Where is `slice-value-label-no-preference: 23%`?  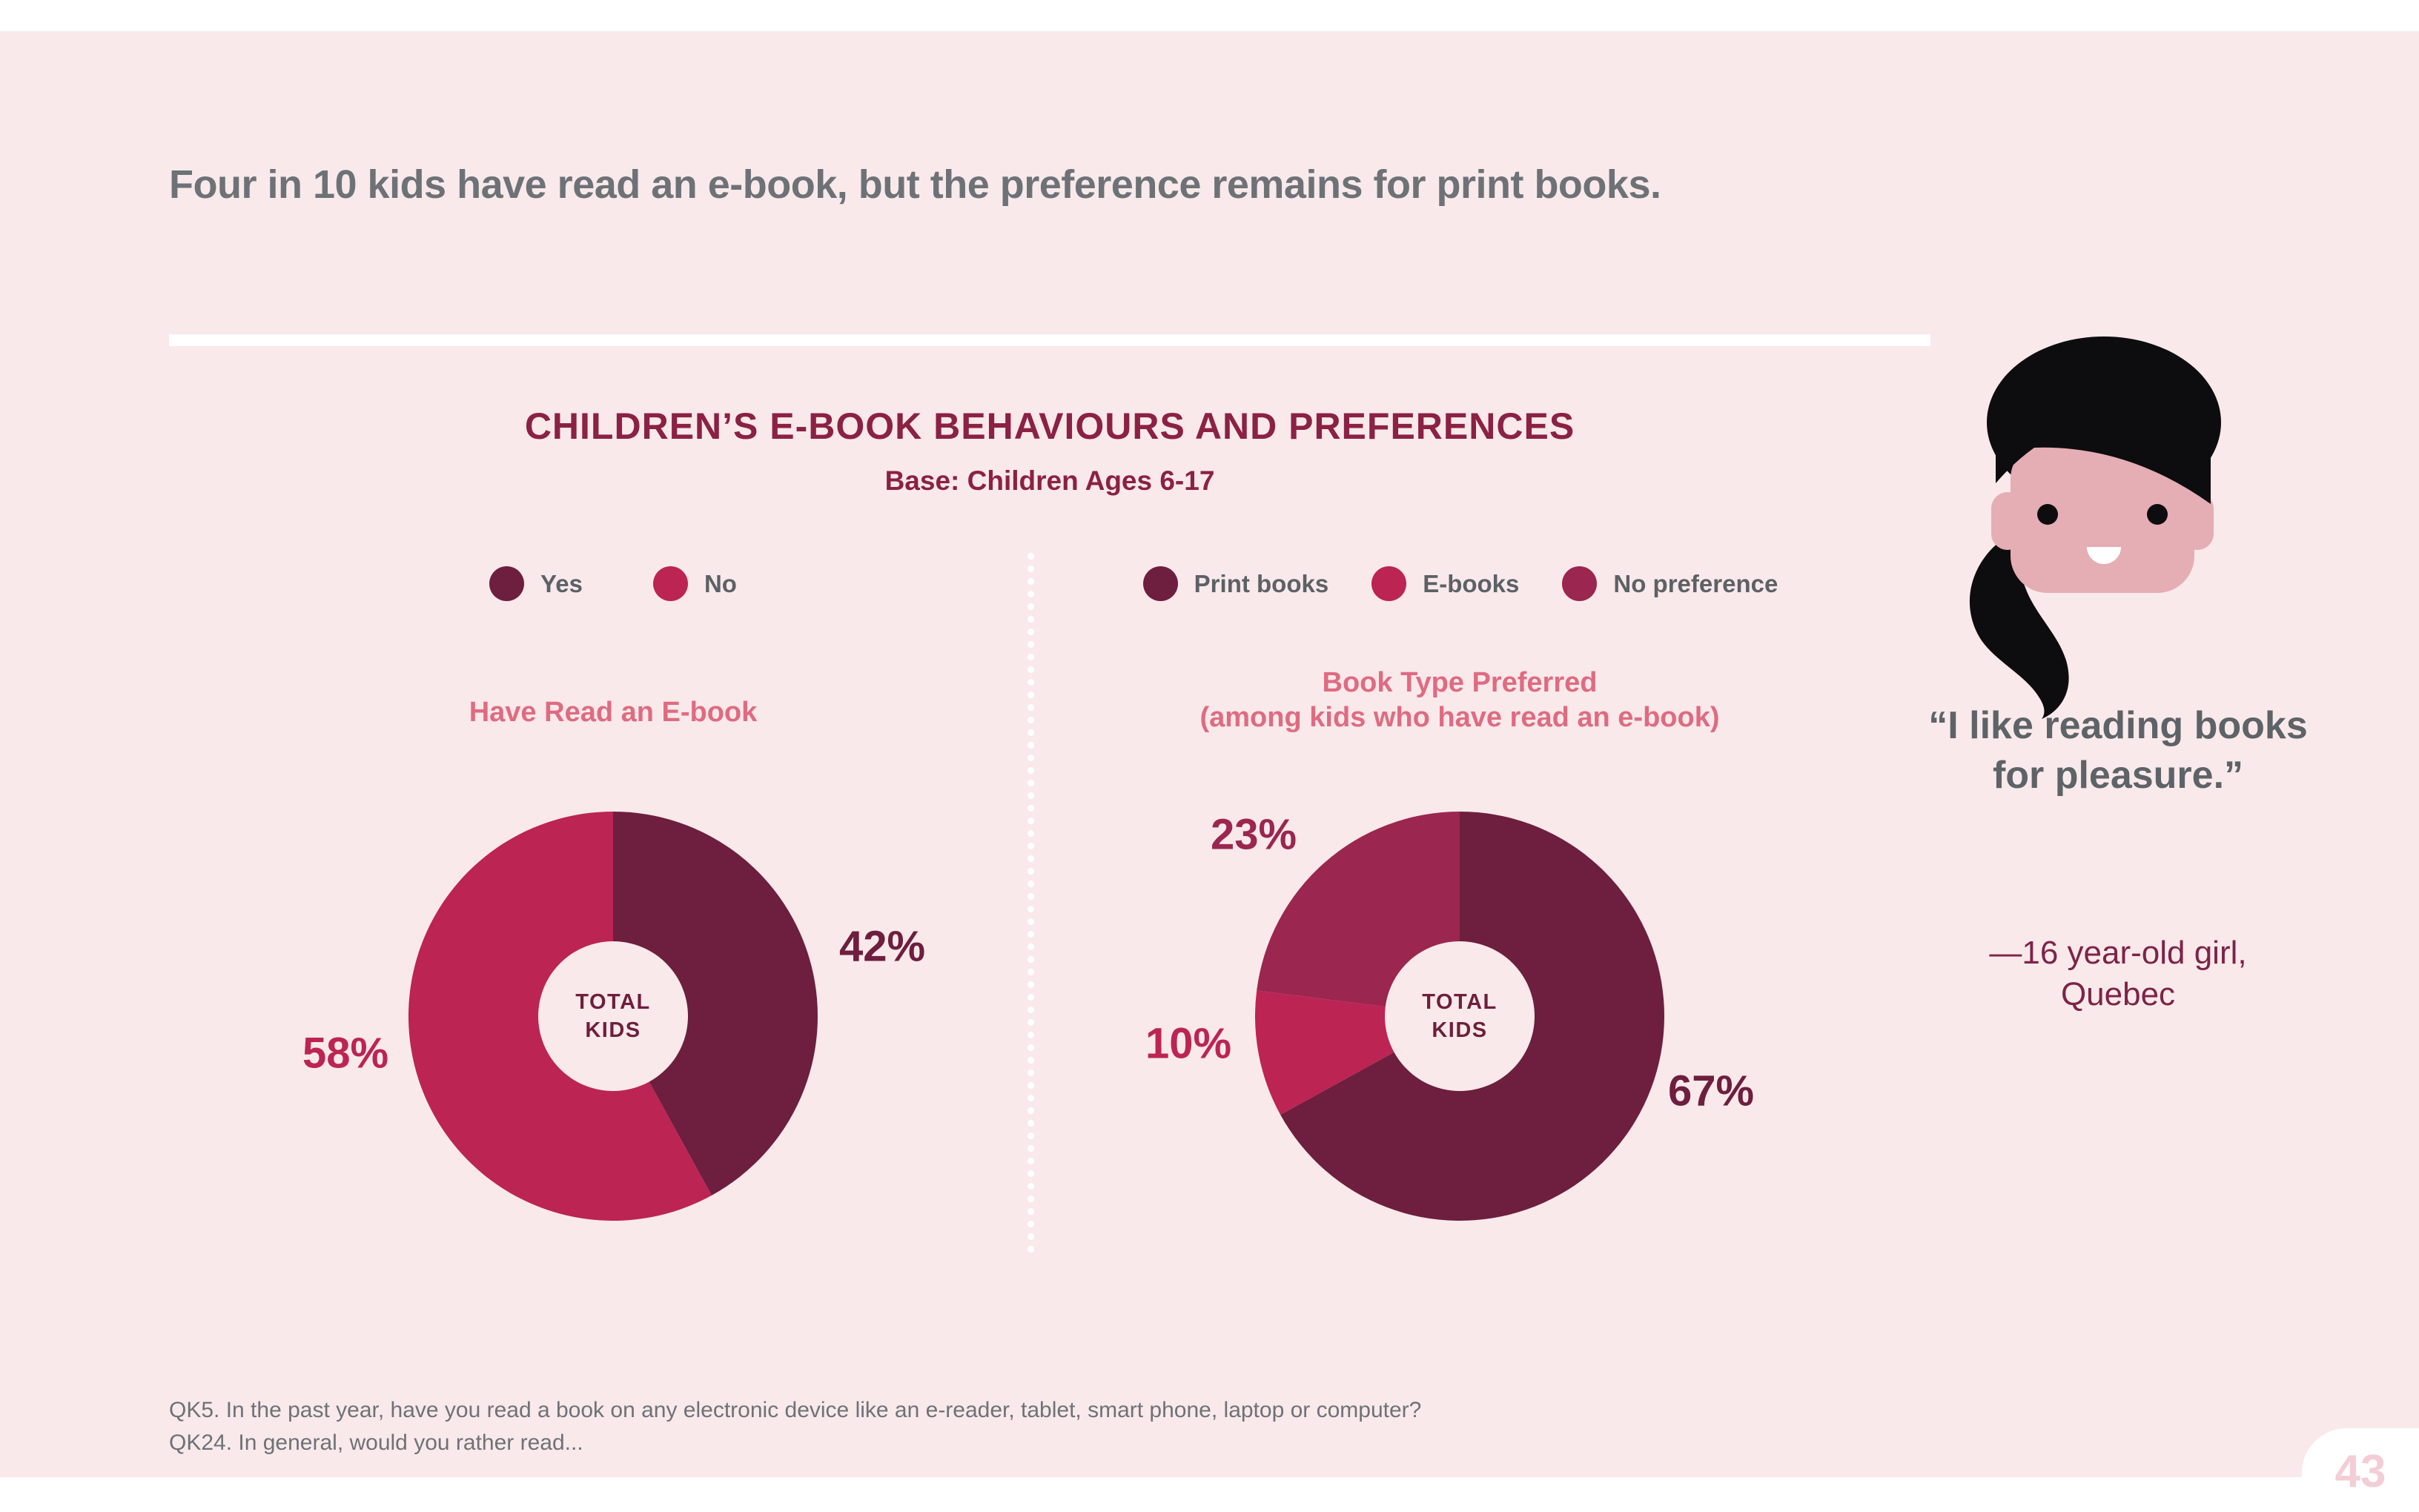
slice-value-label-no-preference: 23% is located at coordinates (1253, 835).